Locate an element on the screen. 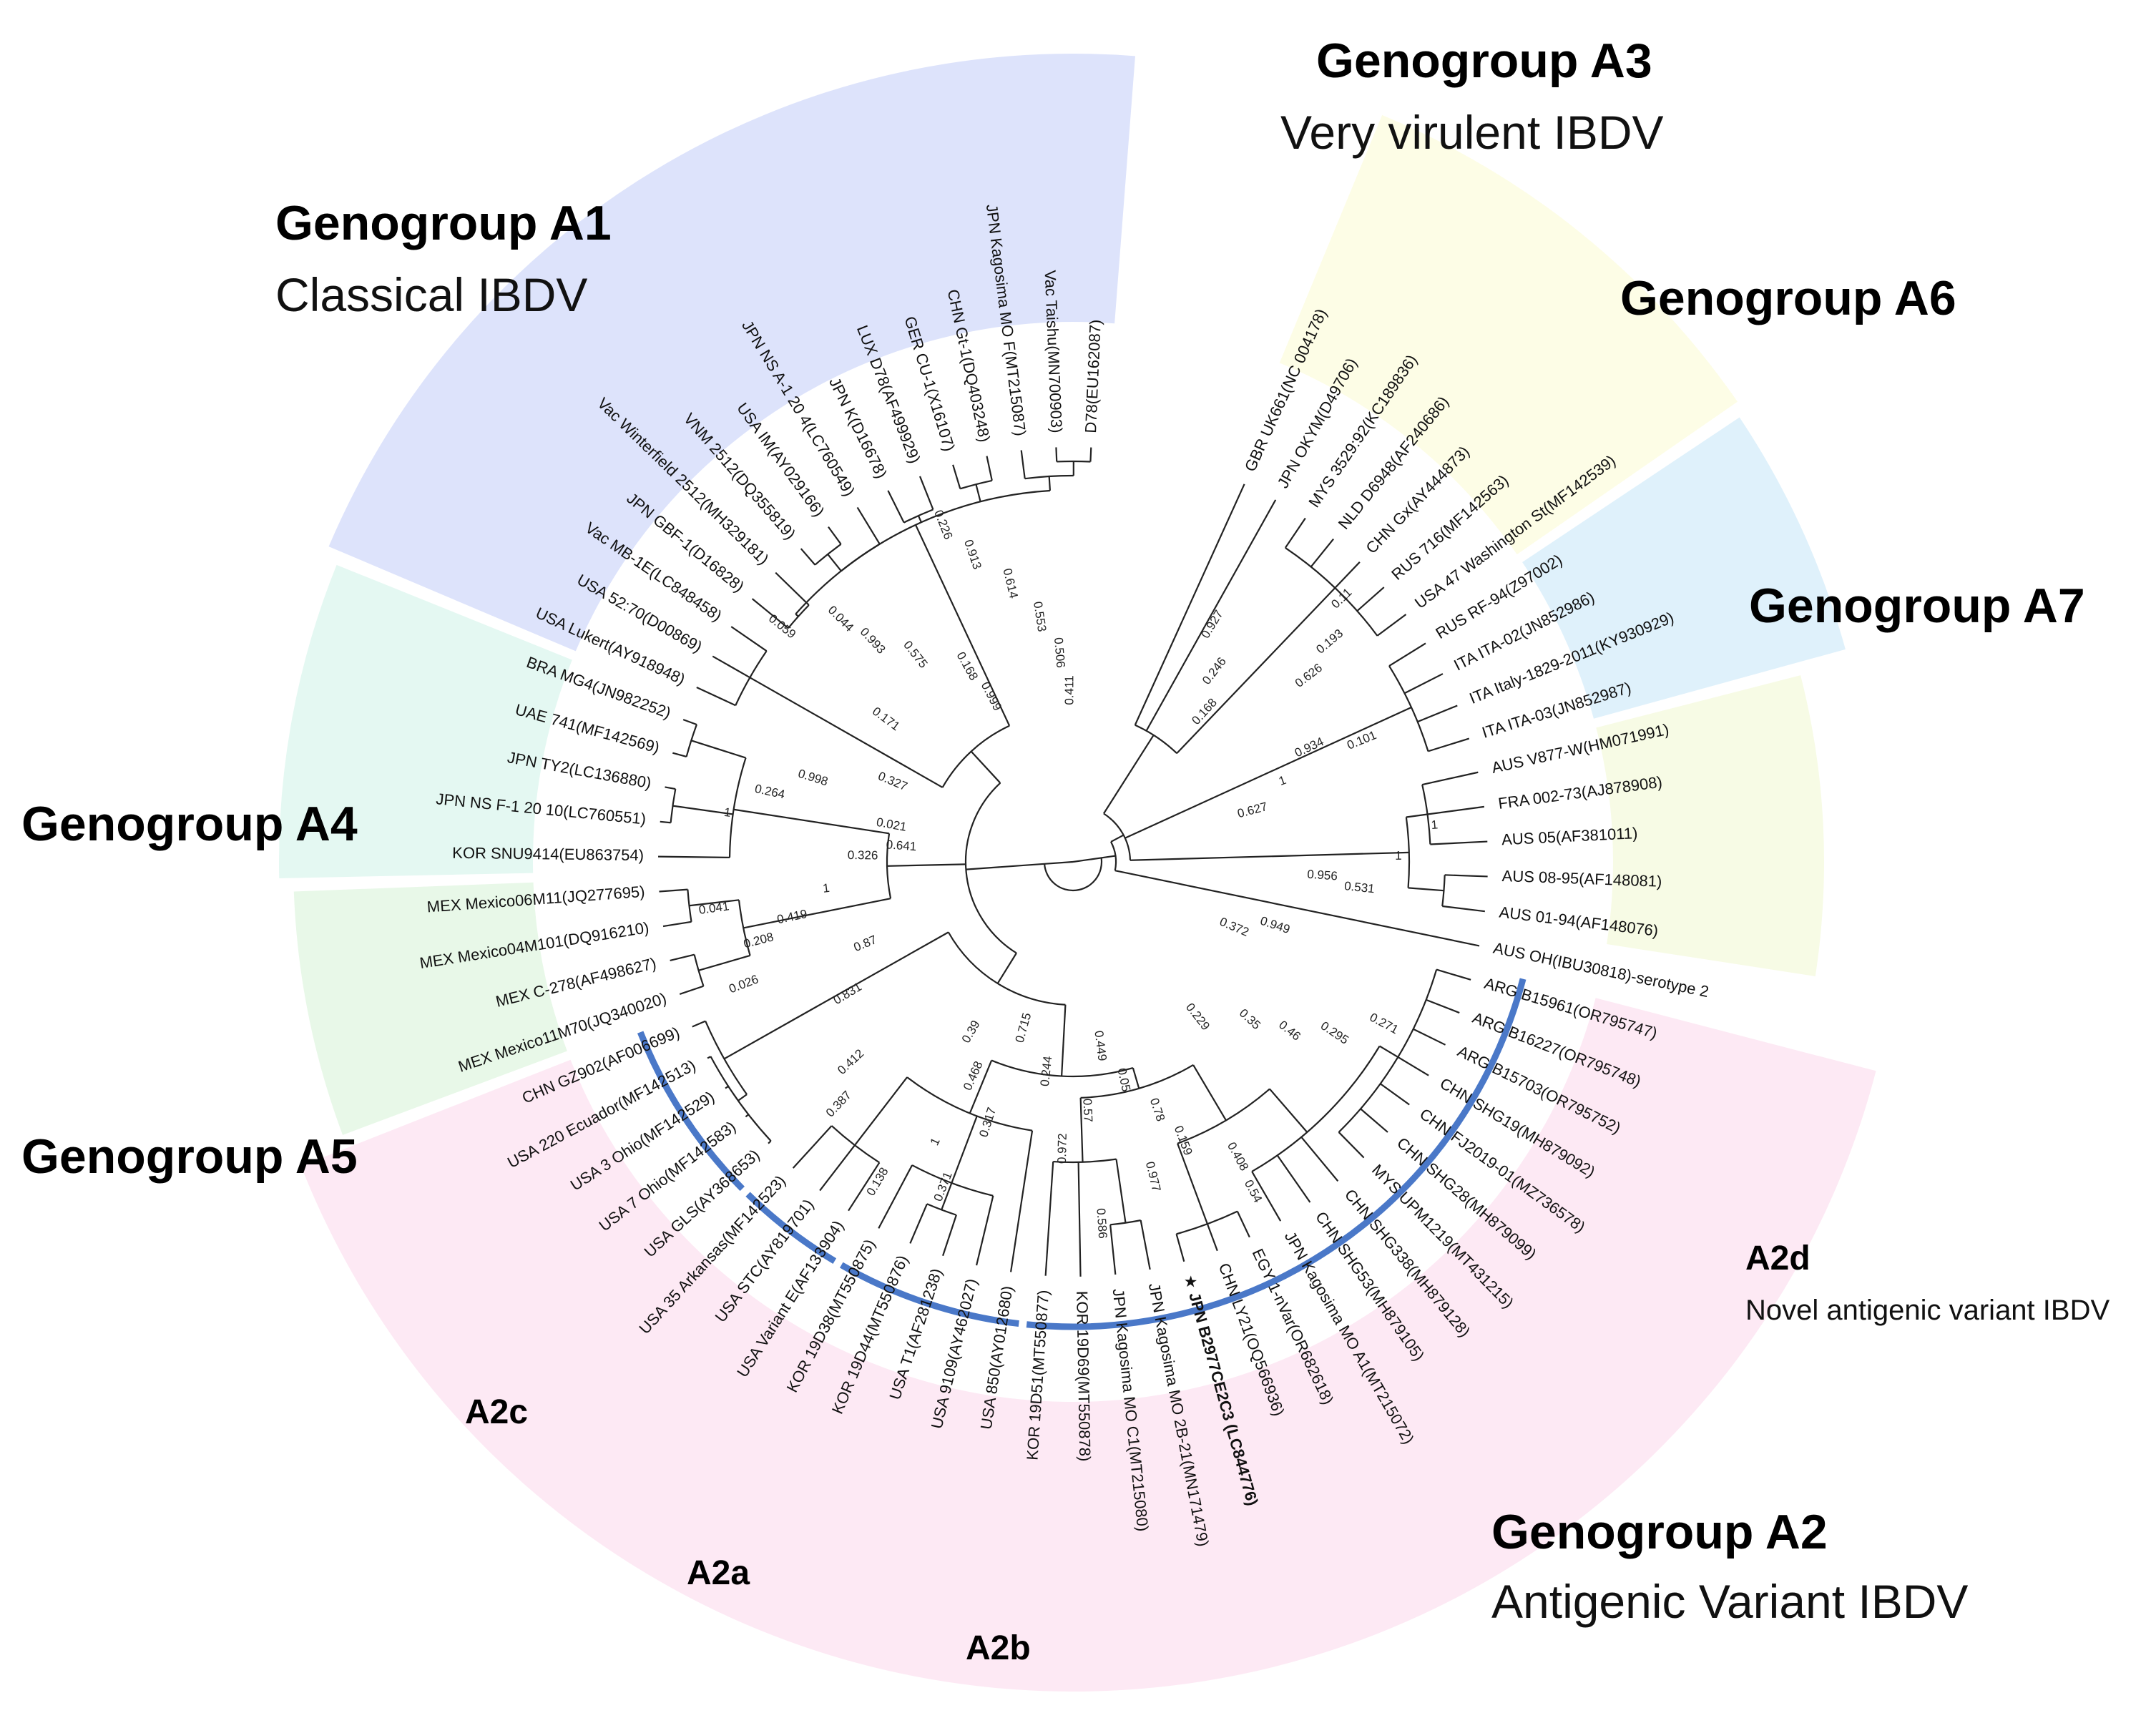 Image resolution: width=2156 pixels, height=1718 pixels. bootstrap-value: 0.78 is located at coordinates (1157, 1109).